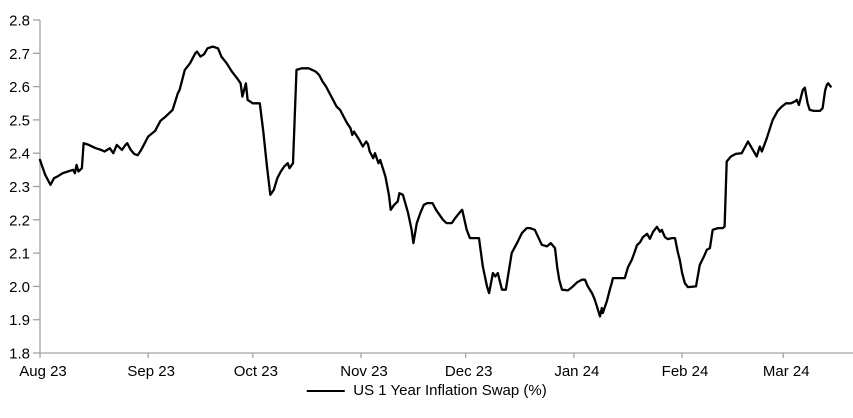  I want to click on legend: US 1 Year Inflation Swap (%), so click(426, 390).